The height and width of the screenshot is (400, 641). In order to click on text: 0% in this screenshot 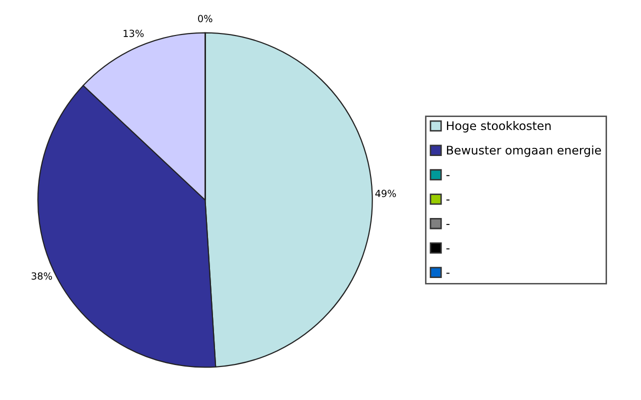, I will do `click(205, 18)`.